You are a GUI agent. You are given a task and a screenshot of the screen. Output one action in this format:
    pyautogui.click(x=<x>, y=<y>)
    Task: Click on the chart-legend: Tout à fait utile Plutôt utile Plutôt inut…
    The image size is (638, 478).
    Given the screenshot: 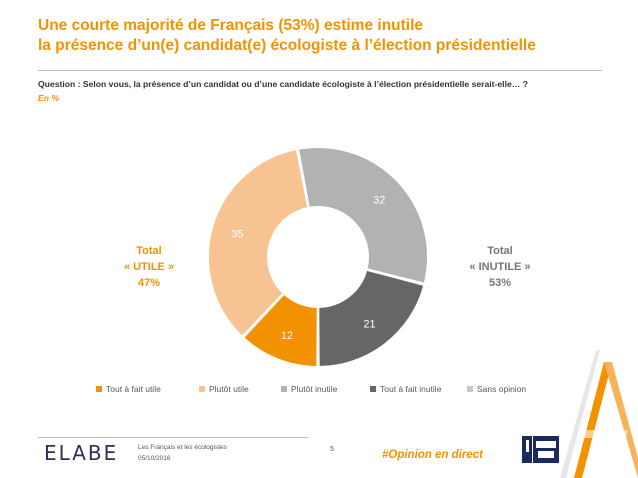 What is the action you would take?
    pyautogui.click(x=319, y=390)
    